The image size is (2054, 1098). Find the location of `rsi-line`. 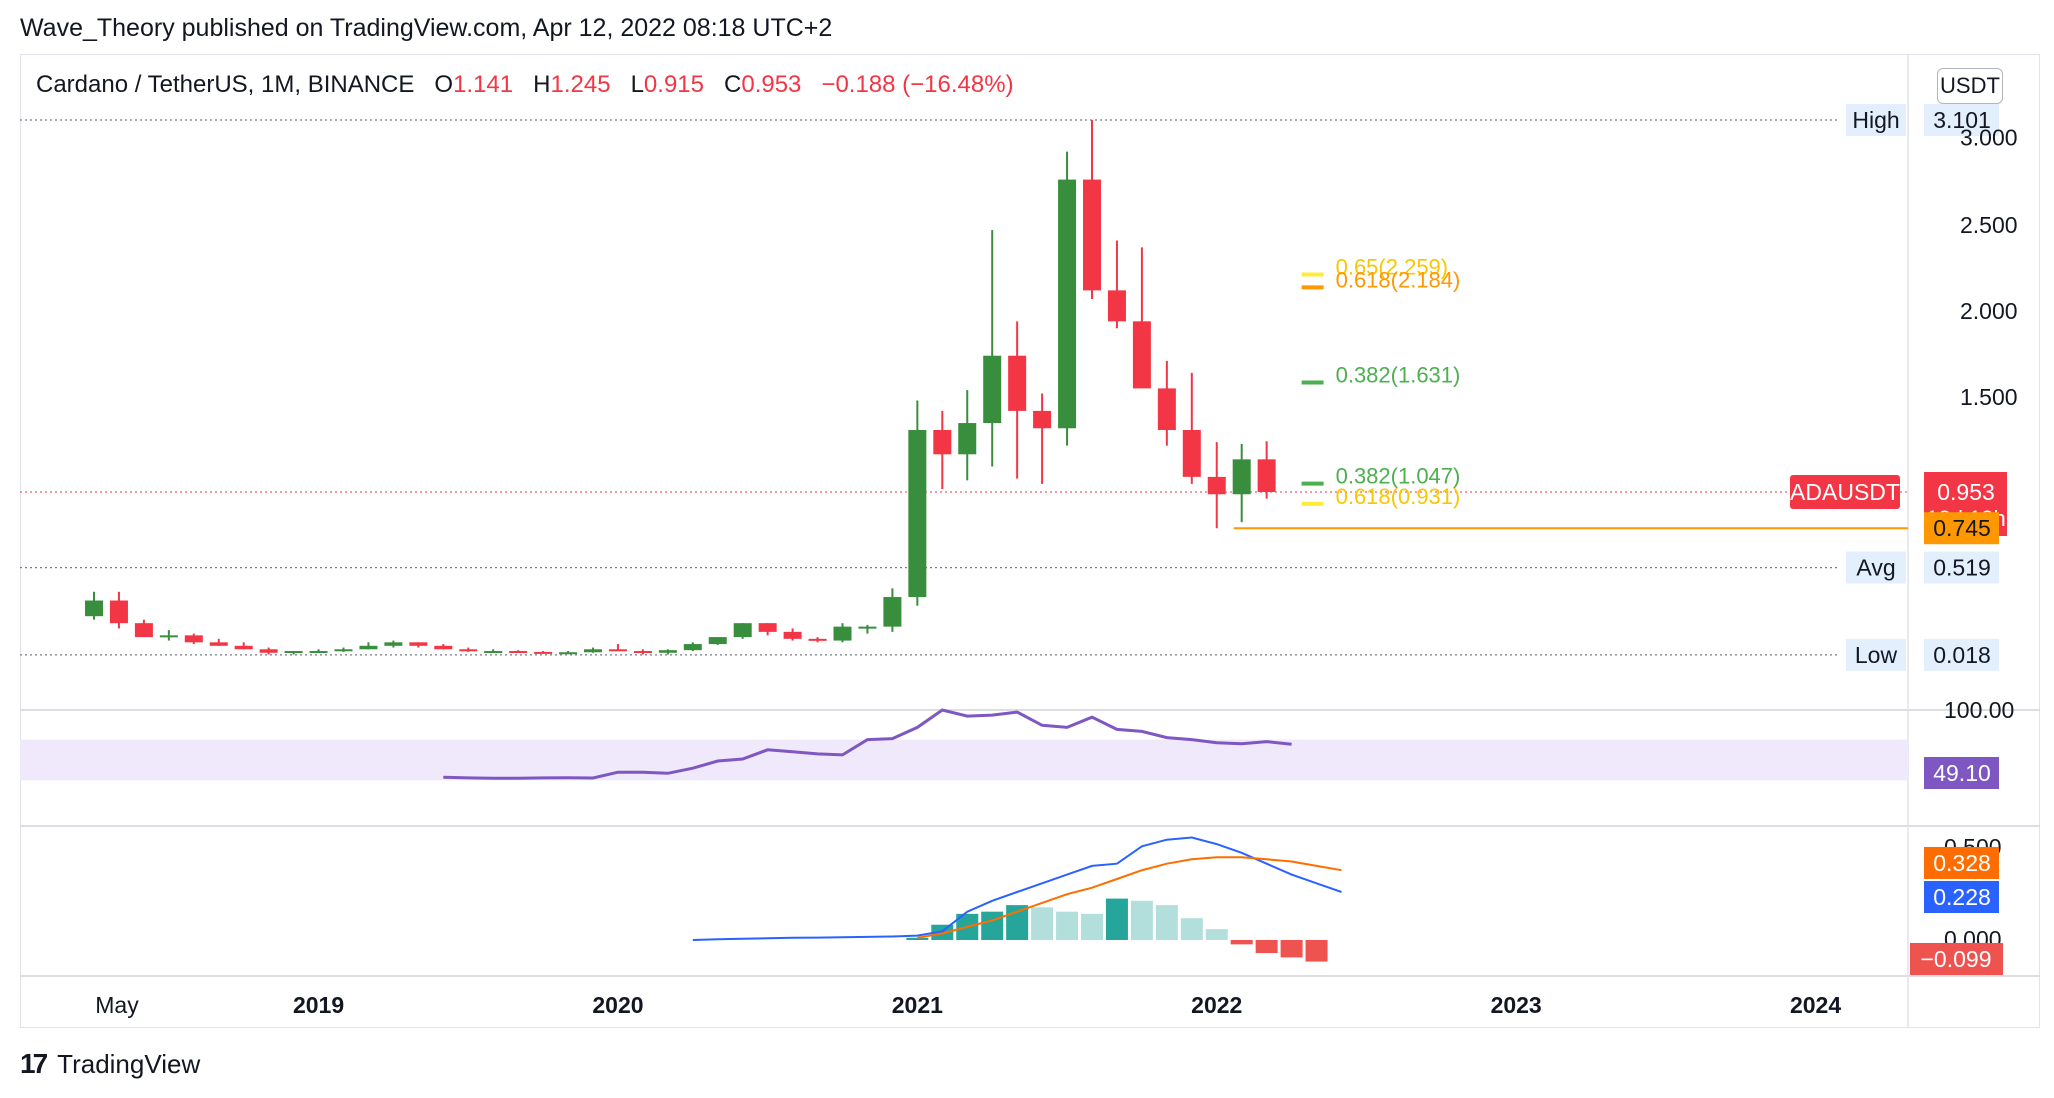

rsi-line is located at coordinates (867, 744).